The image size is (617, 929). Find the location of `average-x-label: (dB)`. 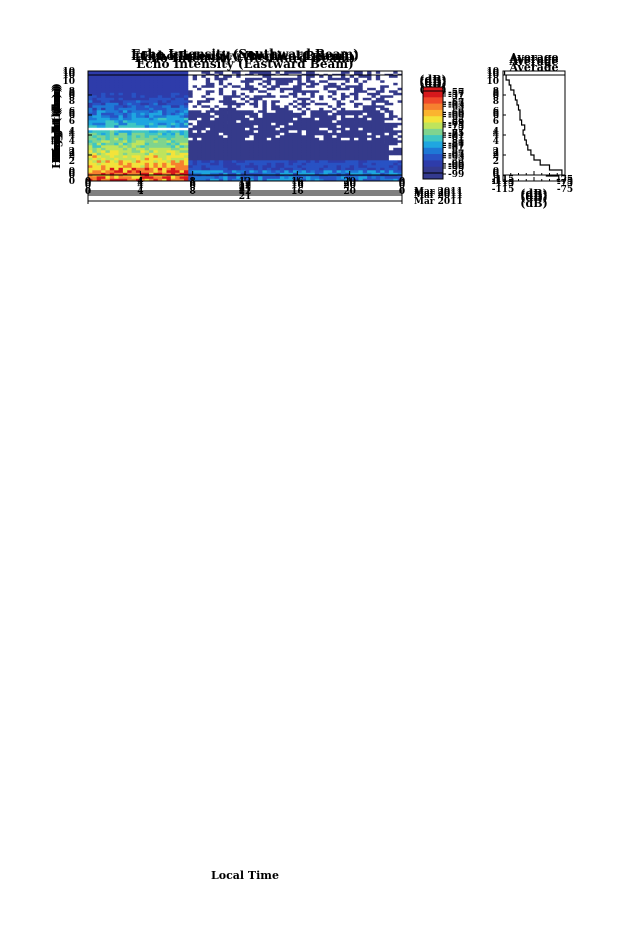

average-x-label: (dB) is located at coordinates (533, 195).